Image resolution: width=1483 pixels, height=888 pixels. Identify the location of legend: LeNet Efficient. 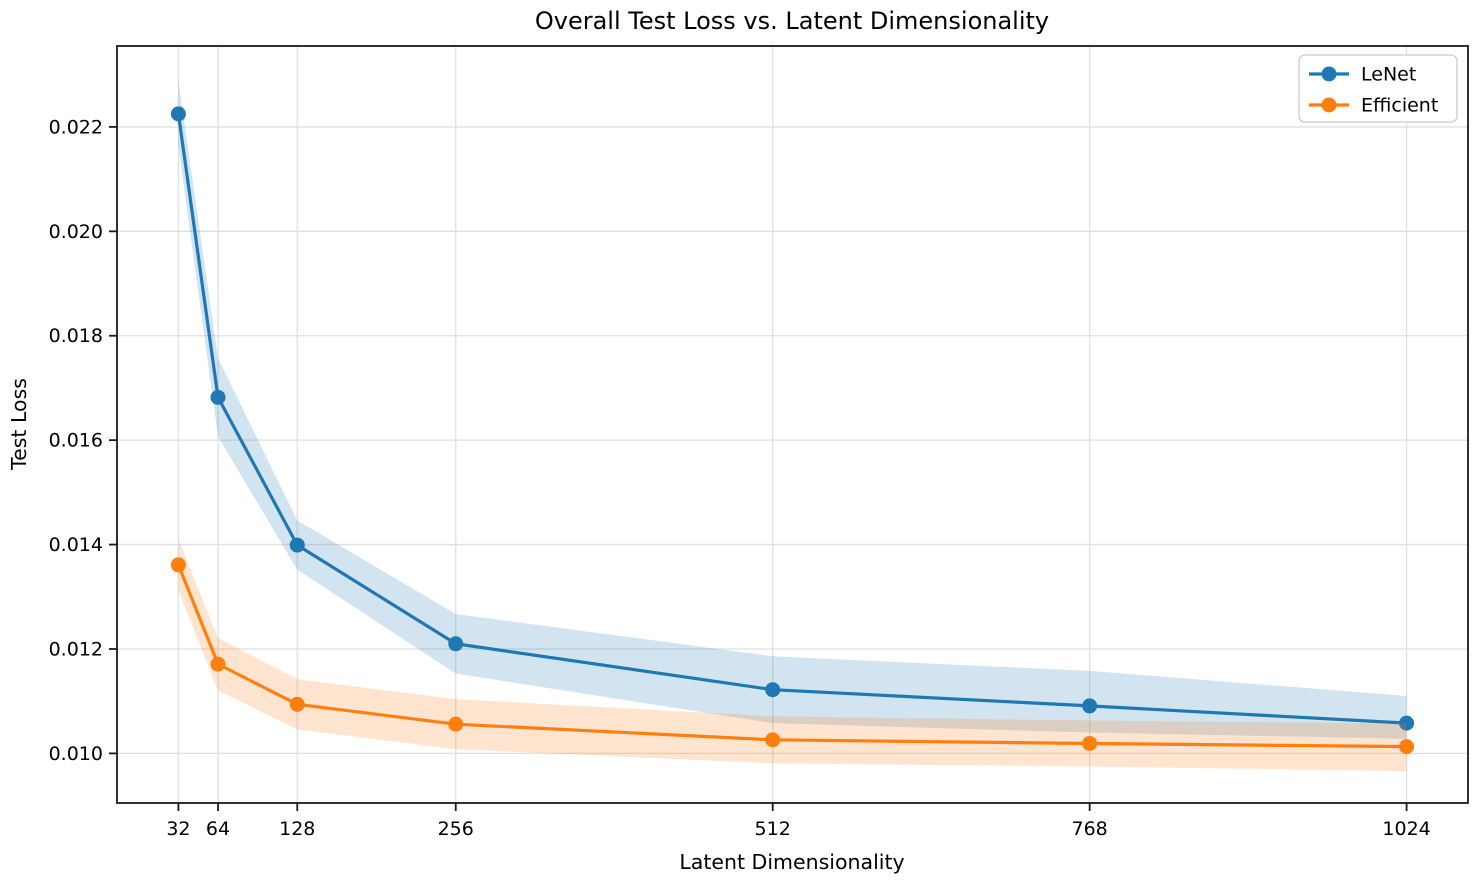
(1378, 88).